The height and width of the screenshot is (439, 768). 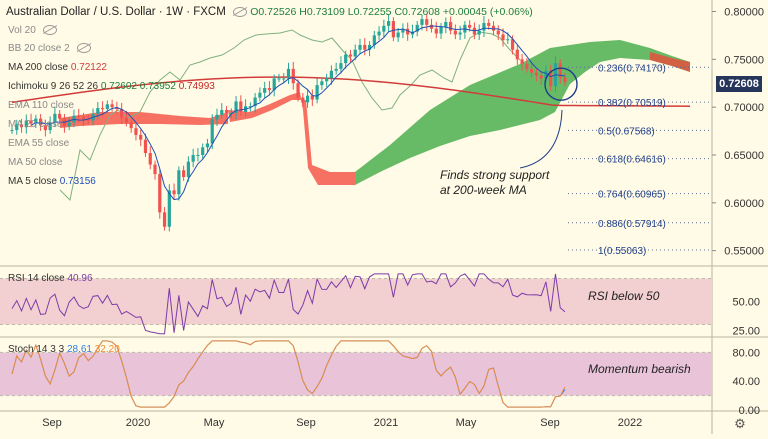 I want to click on legend-ichimoku-v3: 0.74993, so click(x=196, y=86).